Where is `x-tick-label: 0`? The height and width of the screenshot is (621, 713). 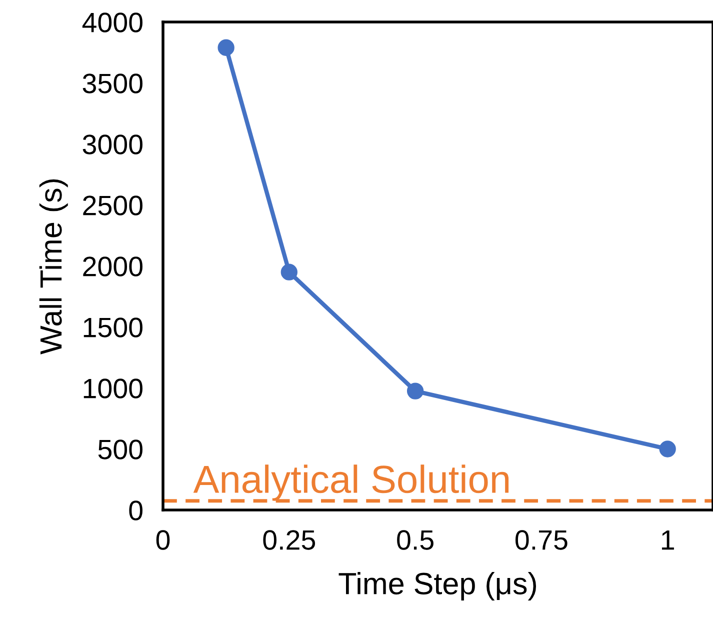
x-tick-label: 0 is located at coordinates (163, 540).